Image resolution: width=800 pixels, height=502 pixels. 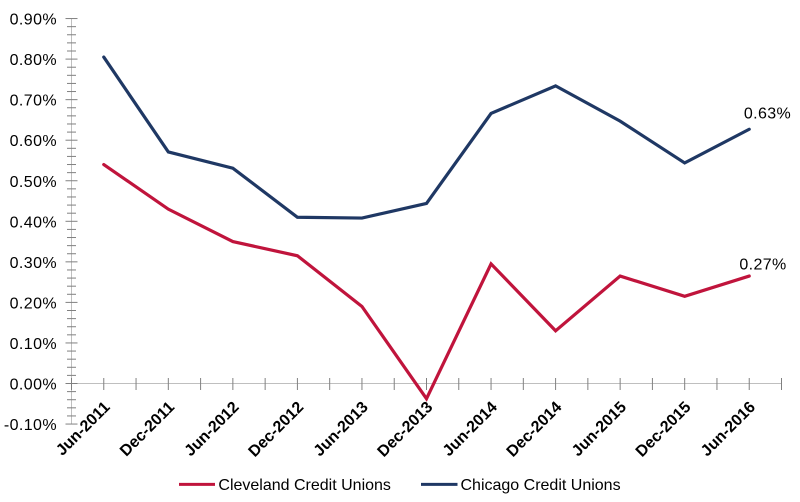 What do you see at coordinates (762, 264) in the screenshot?
I see `svg-text: 0.27%` at bounding box center [762, 264].